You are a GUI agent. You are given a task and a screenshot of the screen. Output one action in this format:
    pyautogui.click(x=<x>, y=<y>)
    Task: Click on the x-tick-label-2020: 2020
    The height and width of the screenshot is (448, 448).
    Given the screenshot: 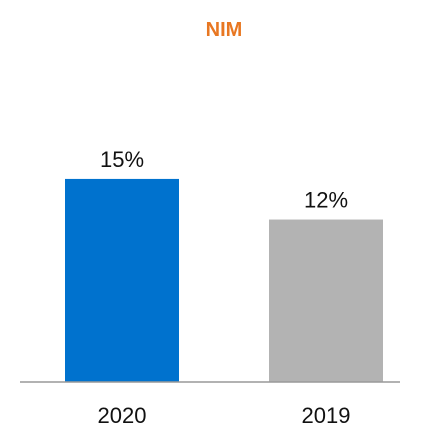 What is the action you would take?
    pyautogui.click(x=122, y=415)
    